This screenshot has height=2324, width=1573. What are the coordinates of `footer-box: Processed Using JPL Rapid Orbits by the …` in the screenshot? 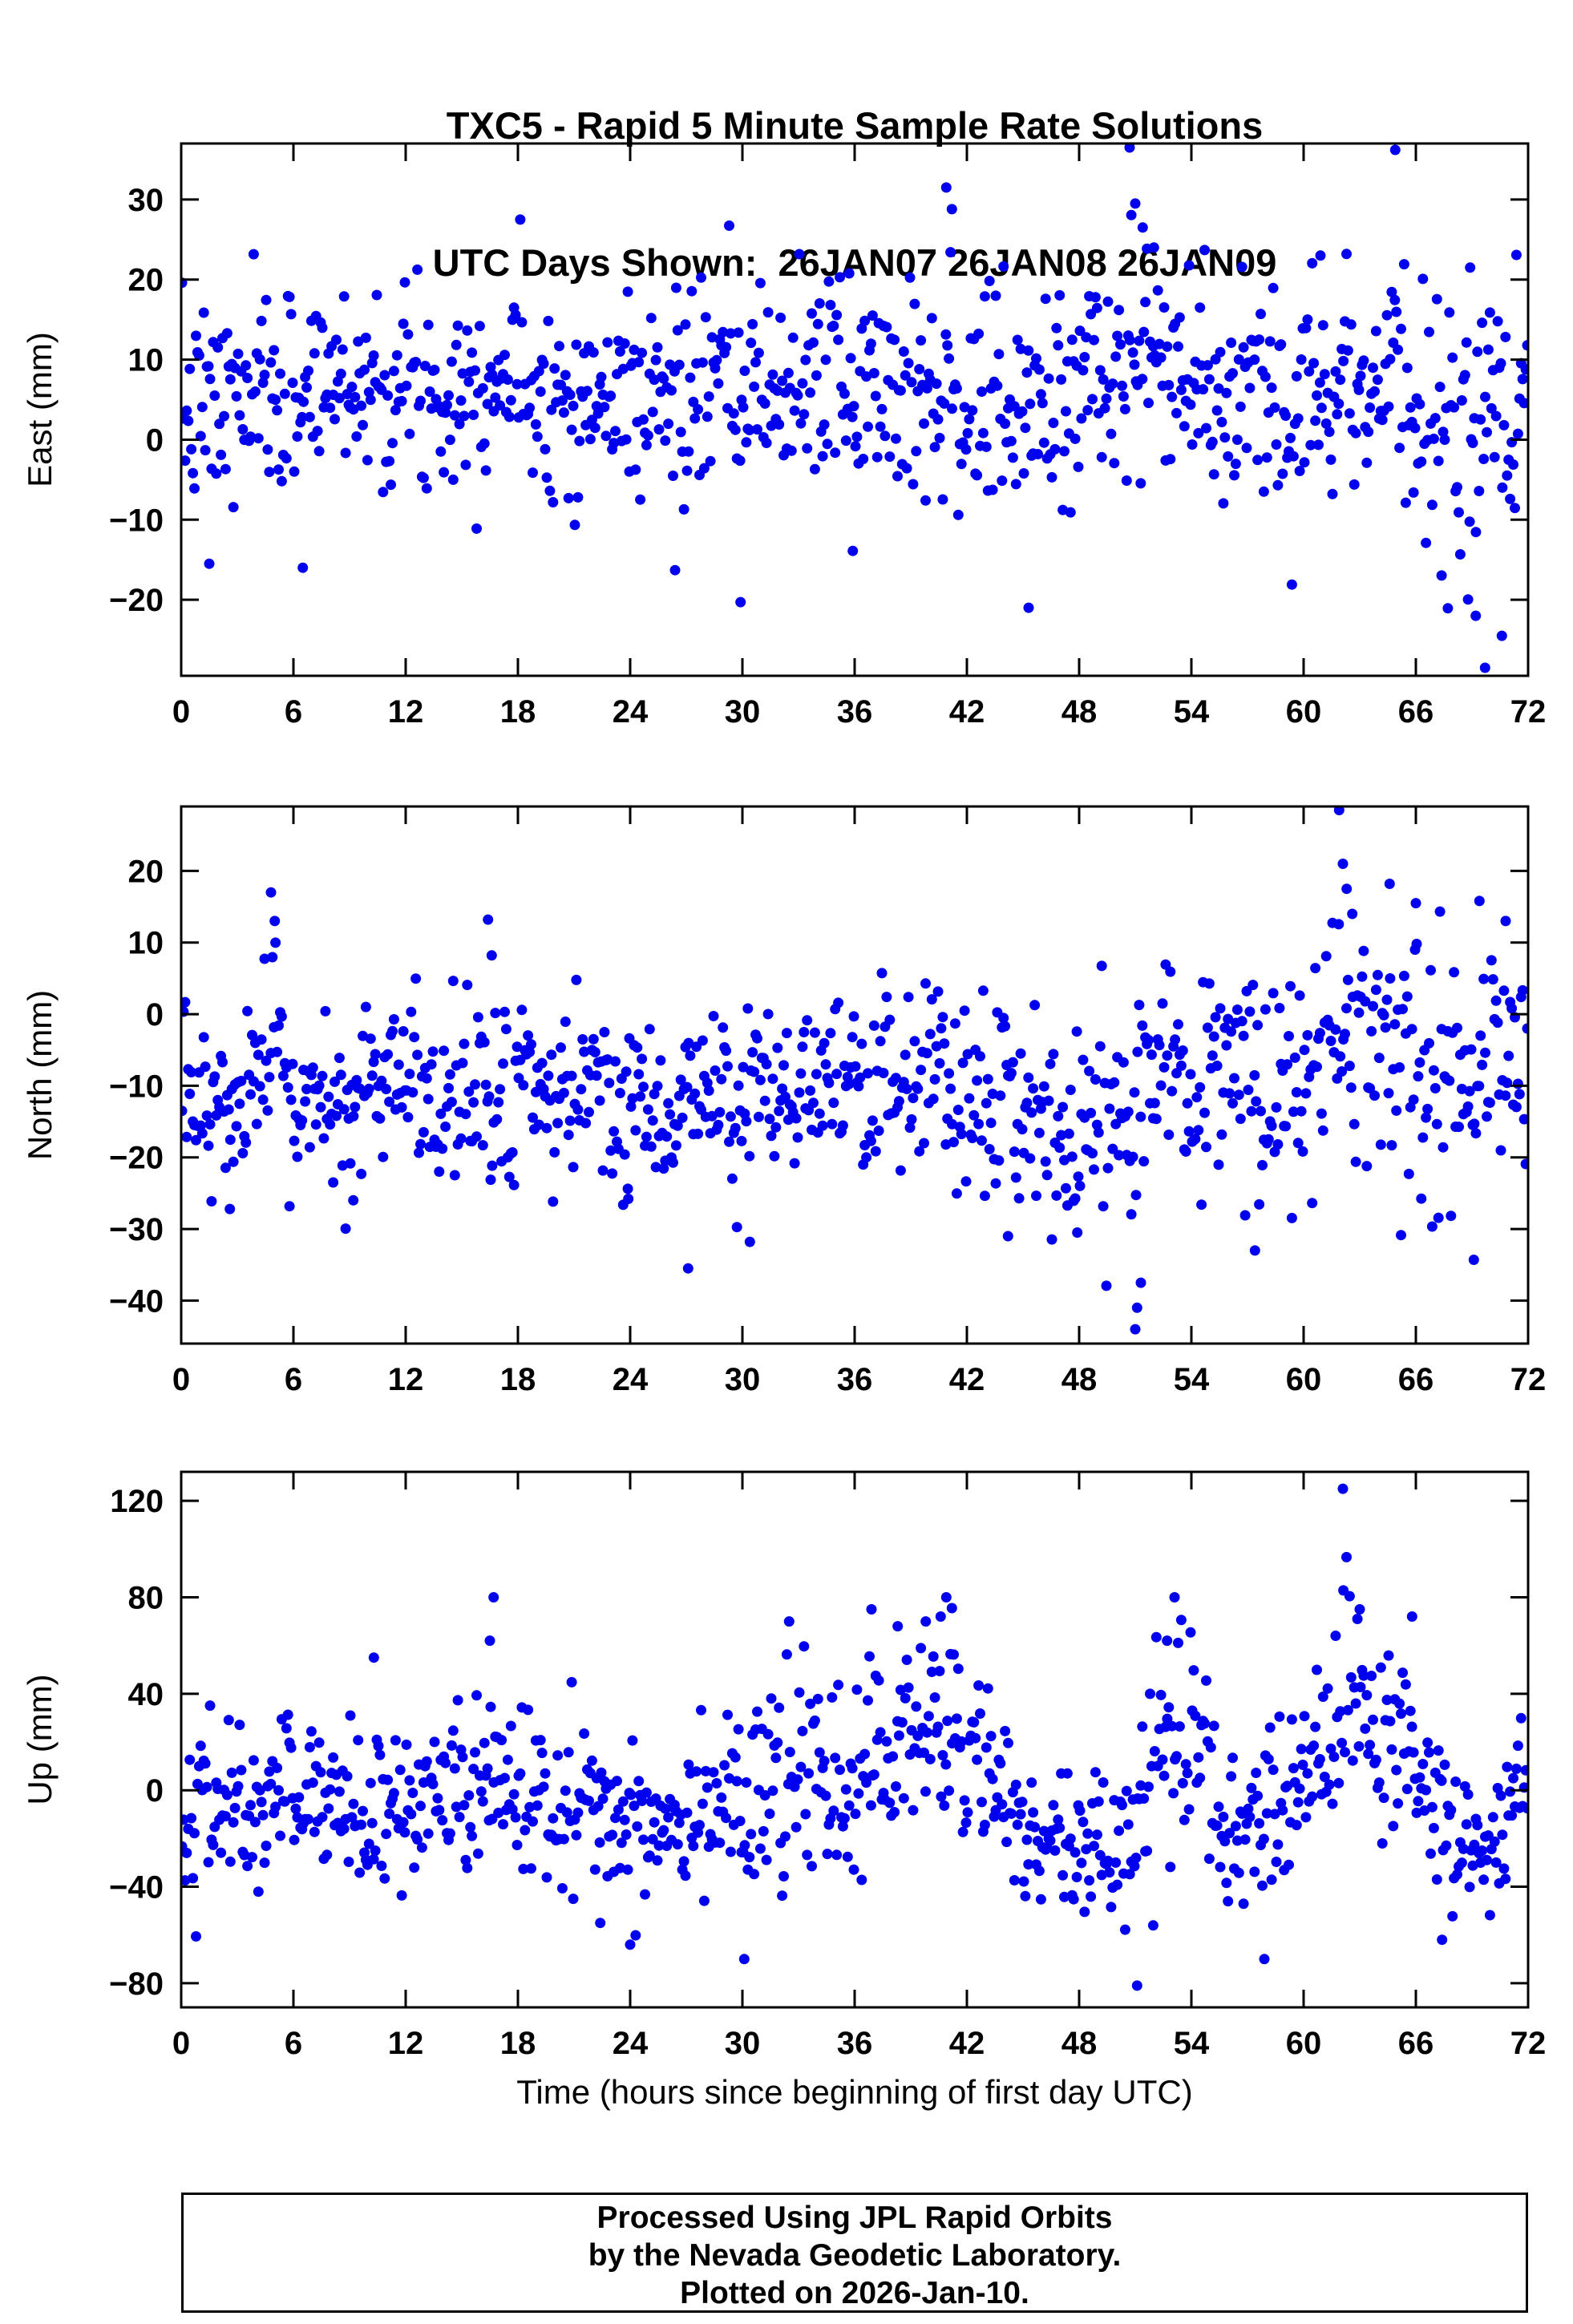 It's located at (854, 2253).